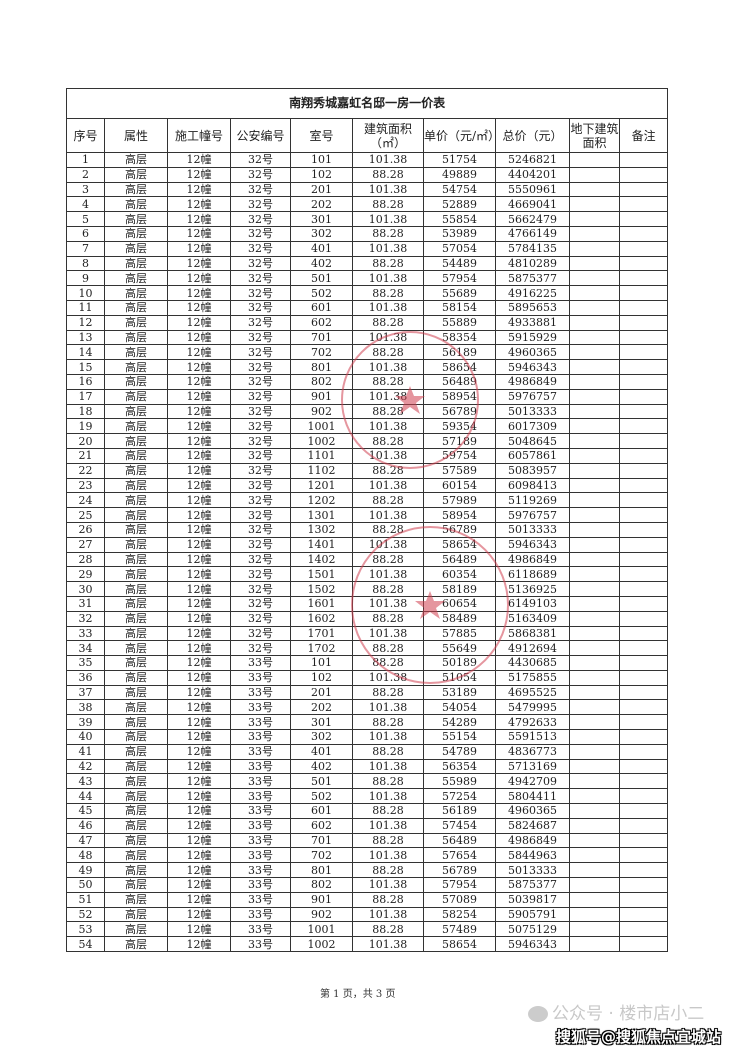 The height and width of the screenshot is (1047, 740). What do you see at coordinates (85, 899) in the screenshot?
I see `table-cell: 51` at bounding box center [85, 899].